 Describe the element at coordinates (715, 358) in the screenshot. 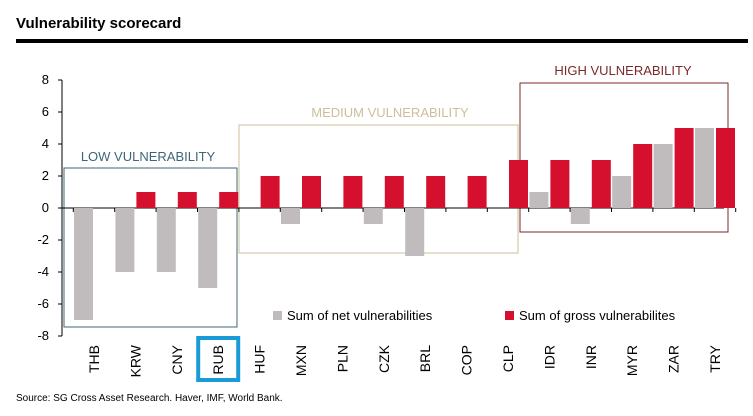

I see `x-label-try: TRY` at that location.